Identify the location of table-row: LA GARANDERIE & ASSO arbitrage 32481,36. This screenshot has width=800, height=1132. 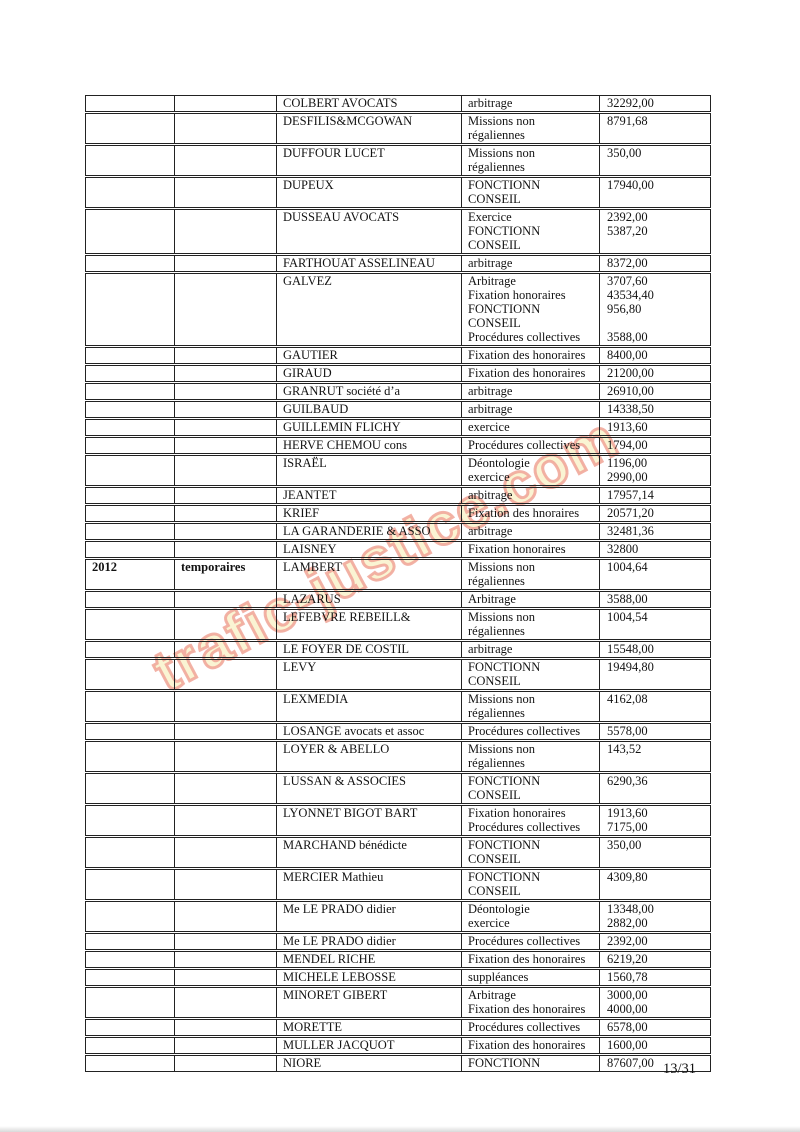
(398, 531).